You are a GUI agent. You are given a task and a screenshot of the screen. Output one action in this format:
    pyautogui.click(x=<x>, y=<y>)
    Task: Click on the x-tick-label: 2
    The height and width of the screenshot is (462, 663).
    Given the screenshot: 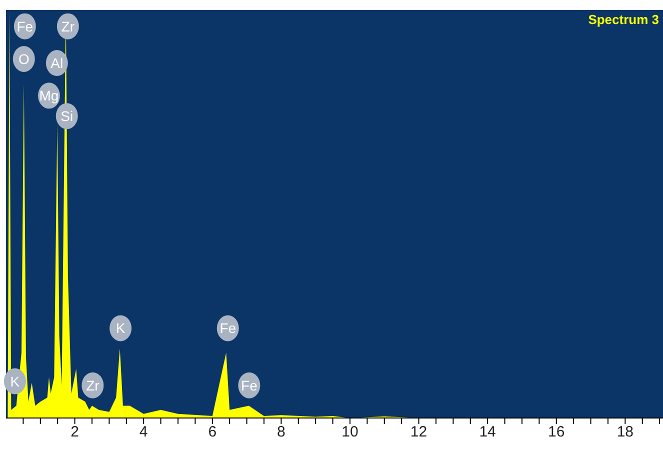 What is the action you would take?
    pyautogui.click(x=74, y=432)
    